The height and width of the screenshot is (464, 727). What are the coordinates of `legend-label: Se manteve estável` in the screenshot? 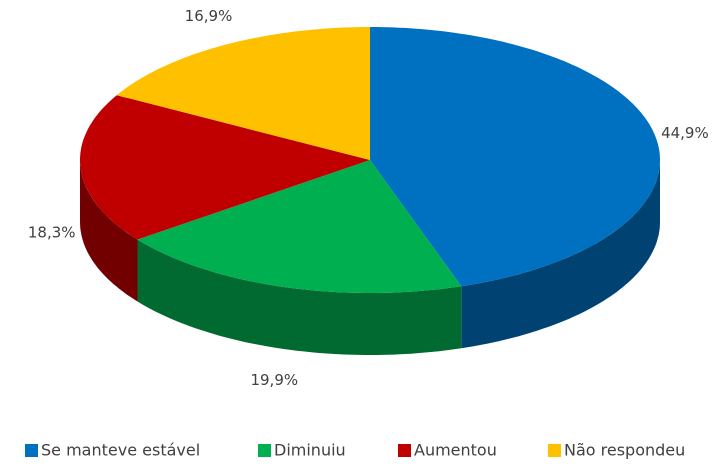 It's located at (120, 450).